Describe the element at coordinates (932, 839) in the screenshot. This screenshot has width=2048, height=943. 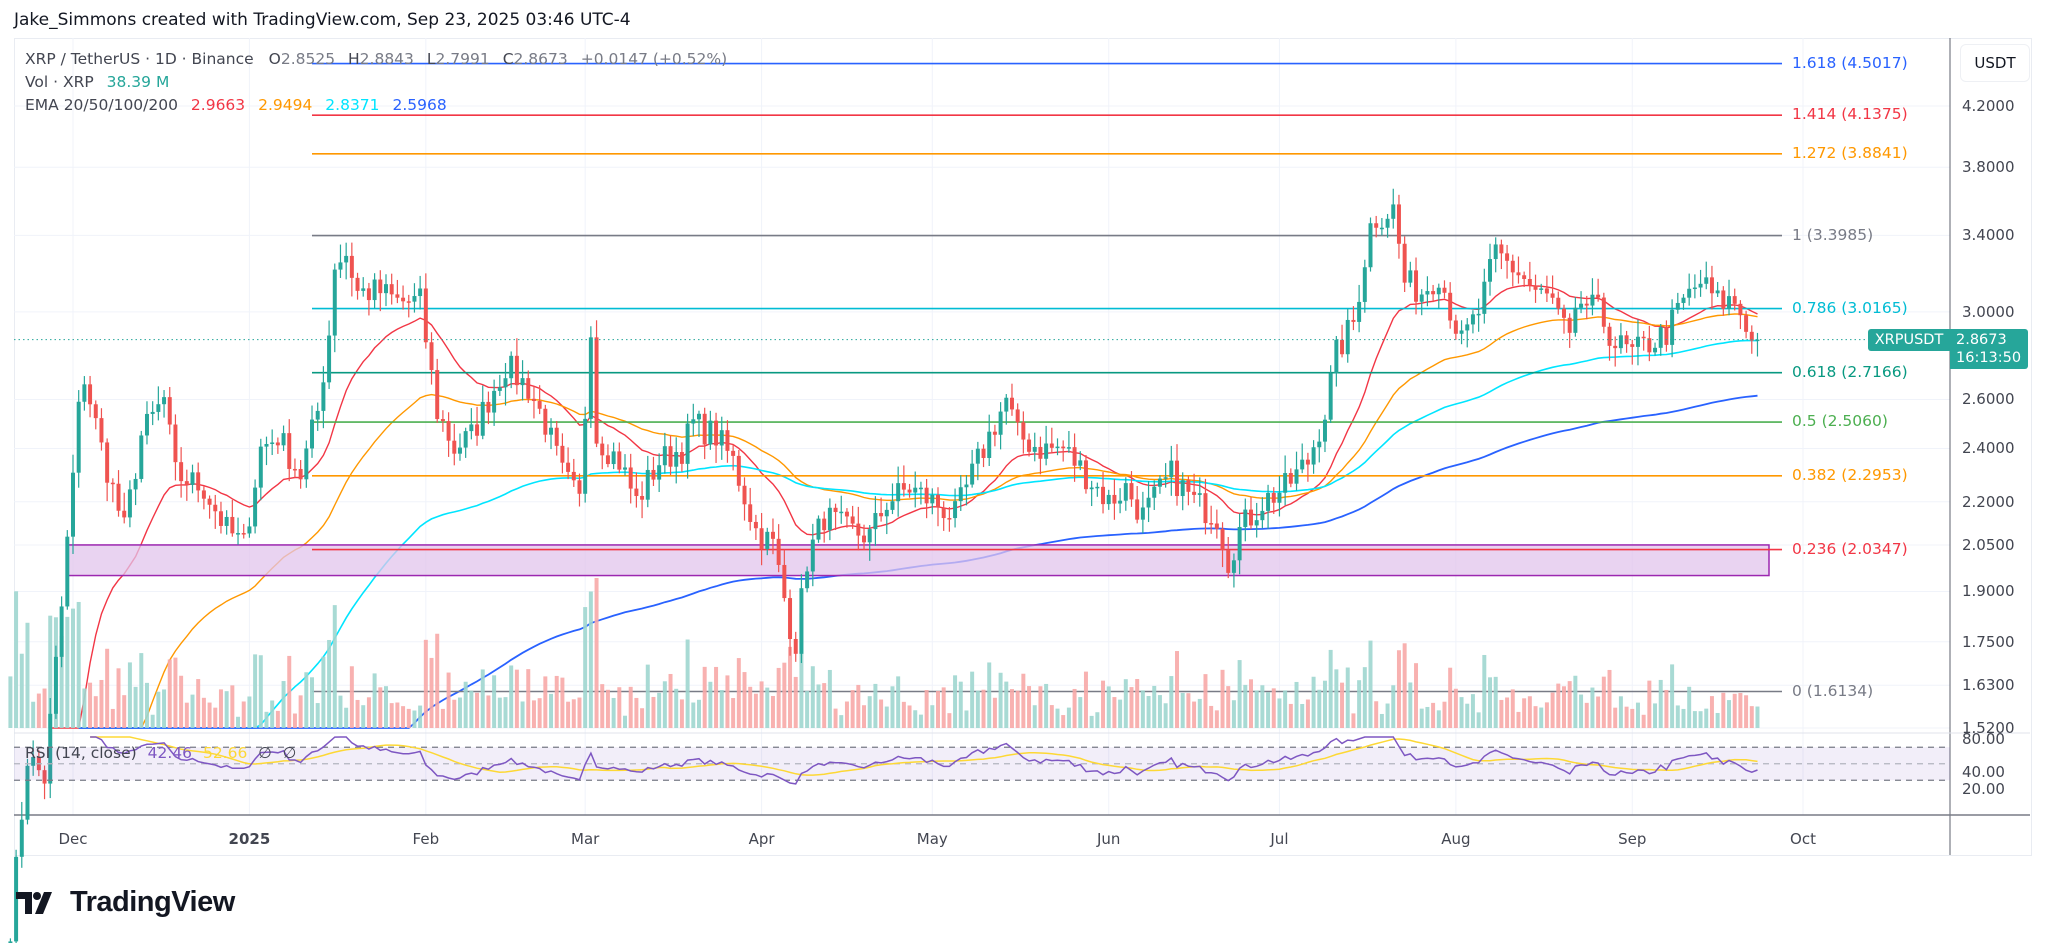
I see `time-tick: May` at that location.